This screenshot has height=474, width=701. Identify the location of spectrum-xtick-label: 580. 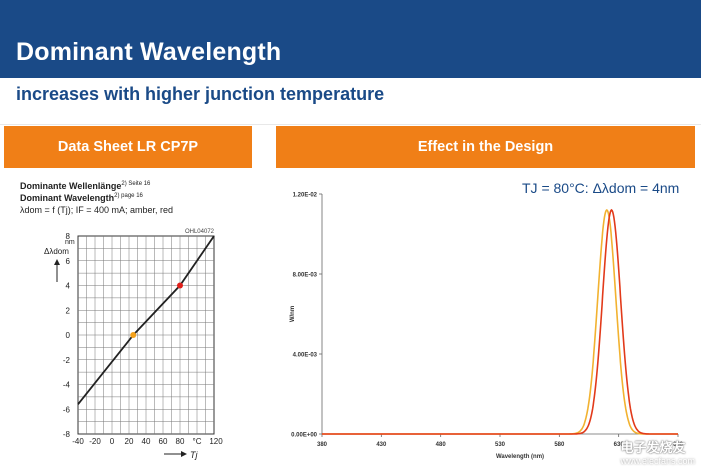
(559, 445).